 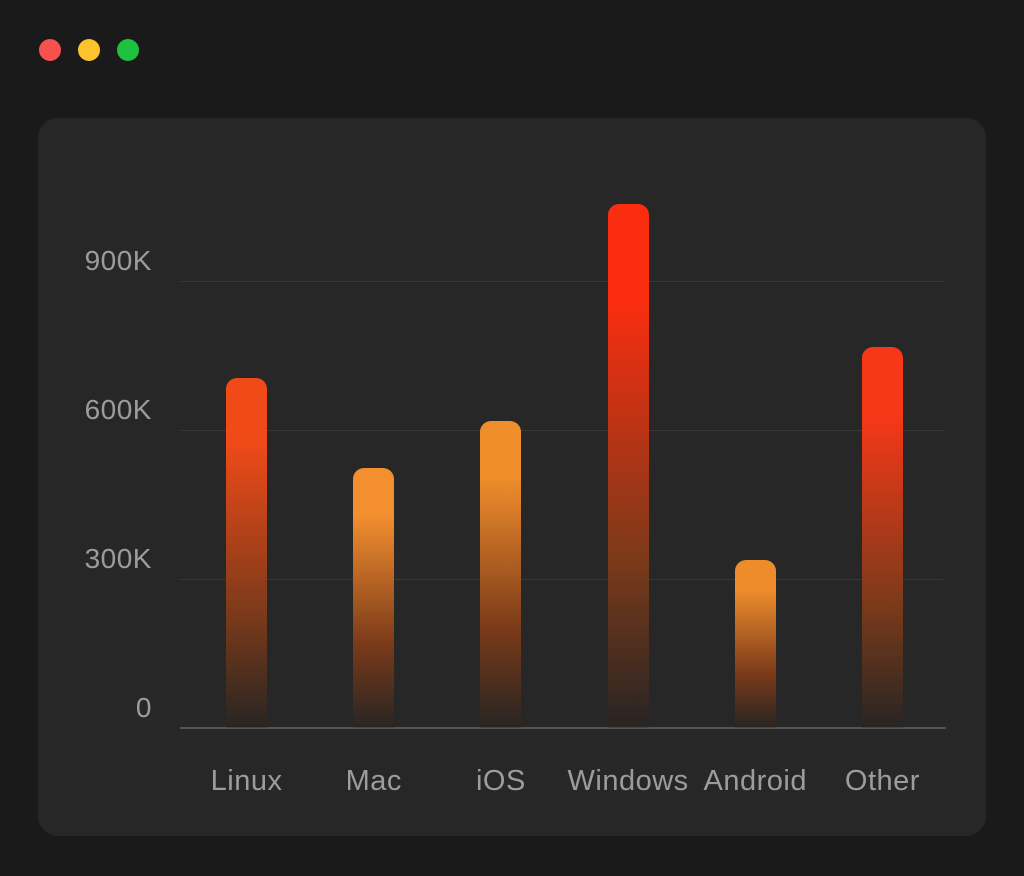 What do you see at coordinates (128, 50) in the screenshot?
I see `zoom-button` at bounding box center [128, 50].